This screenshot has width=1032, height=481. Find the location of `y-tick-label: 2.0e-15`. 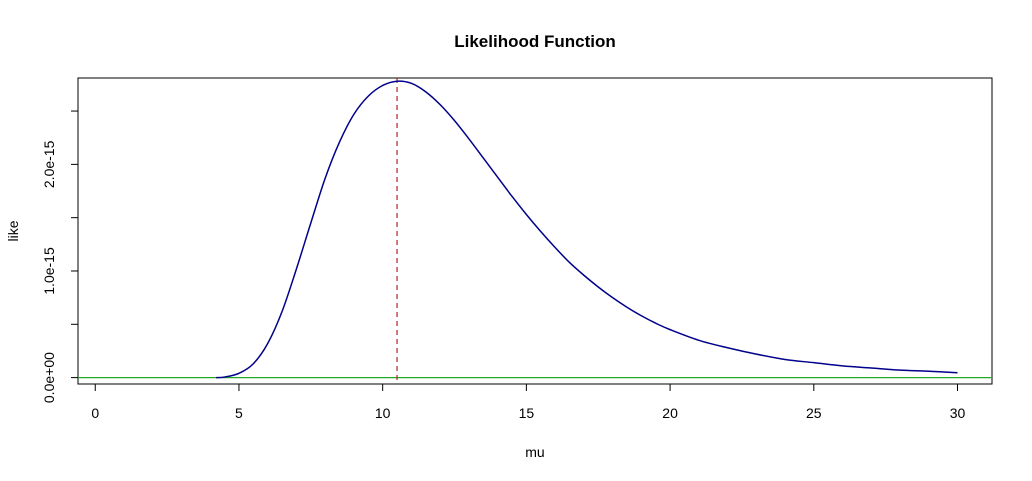

y-tick-label: 2.0e-15 is located at coordinates (49, 164).